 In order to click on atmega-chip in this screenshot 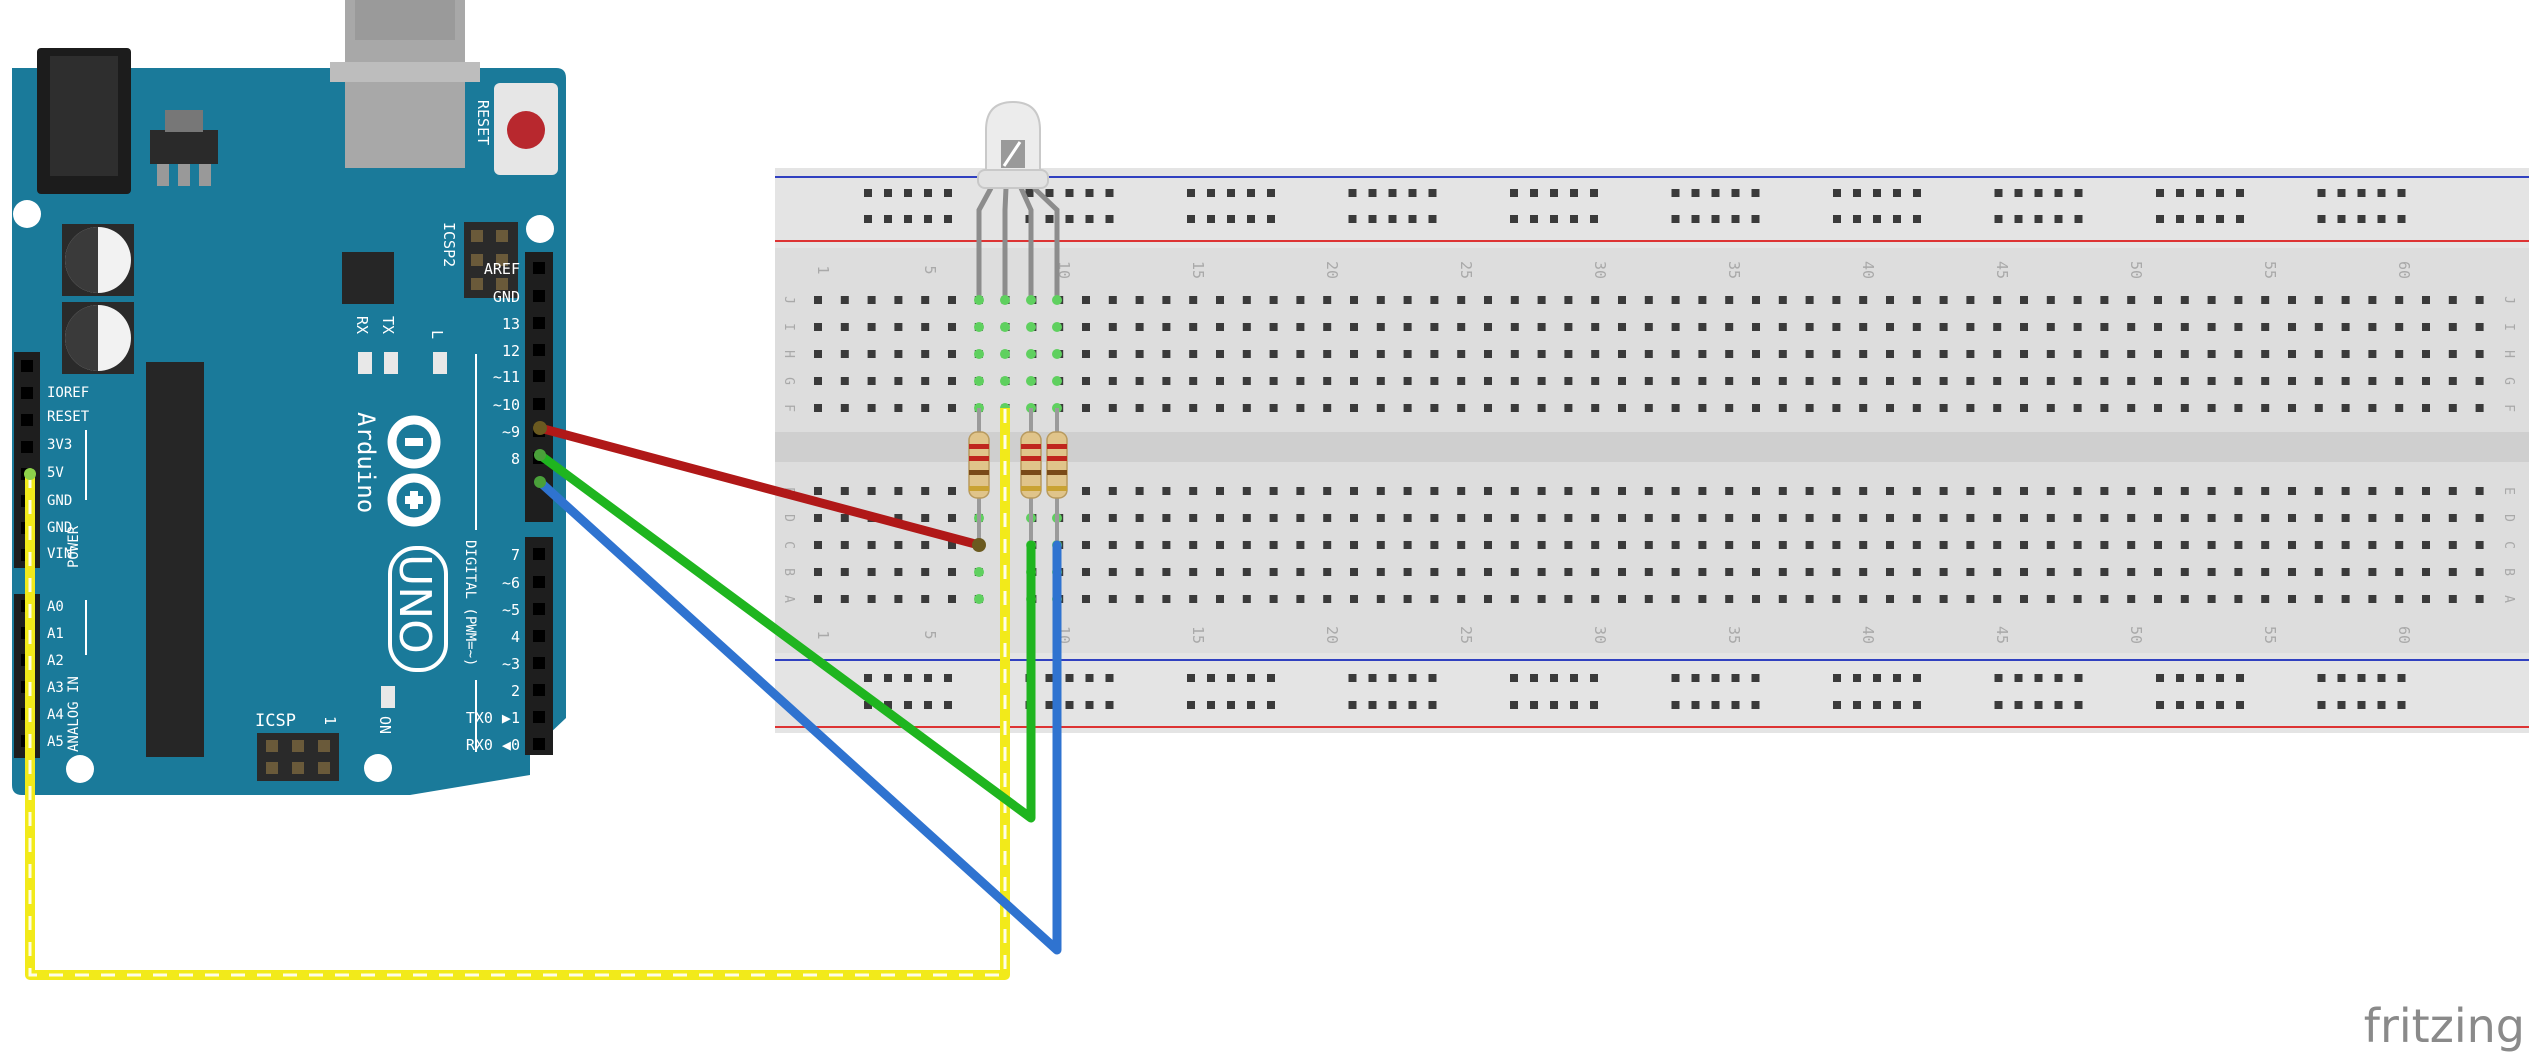, I will do `click(175, 559)`.